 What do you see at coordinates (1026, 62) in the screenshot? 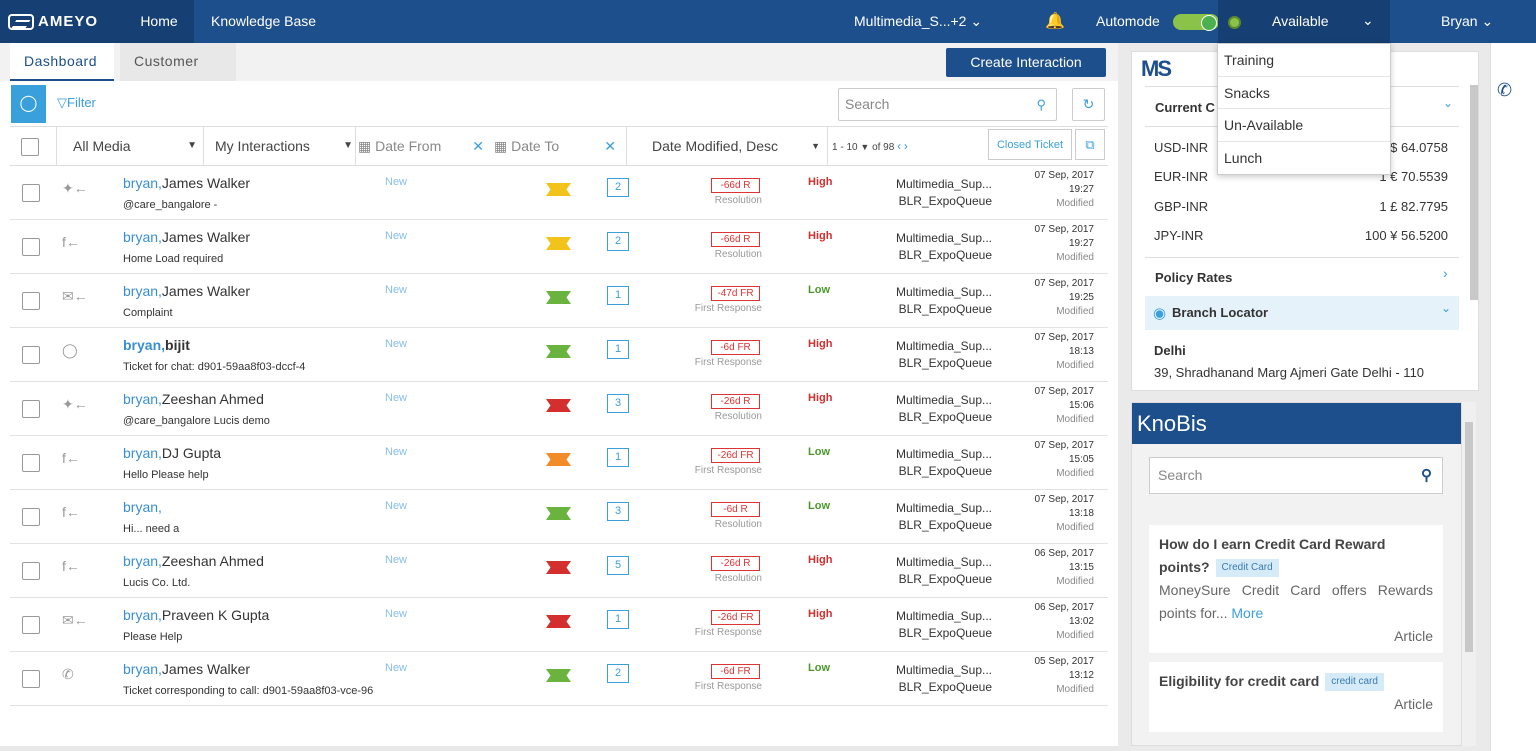
I see `create-interaction-button: Create Interaction` at bounding box center [1026, 62].